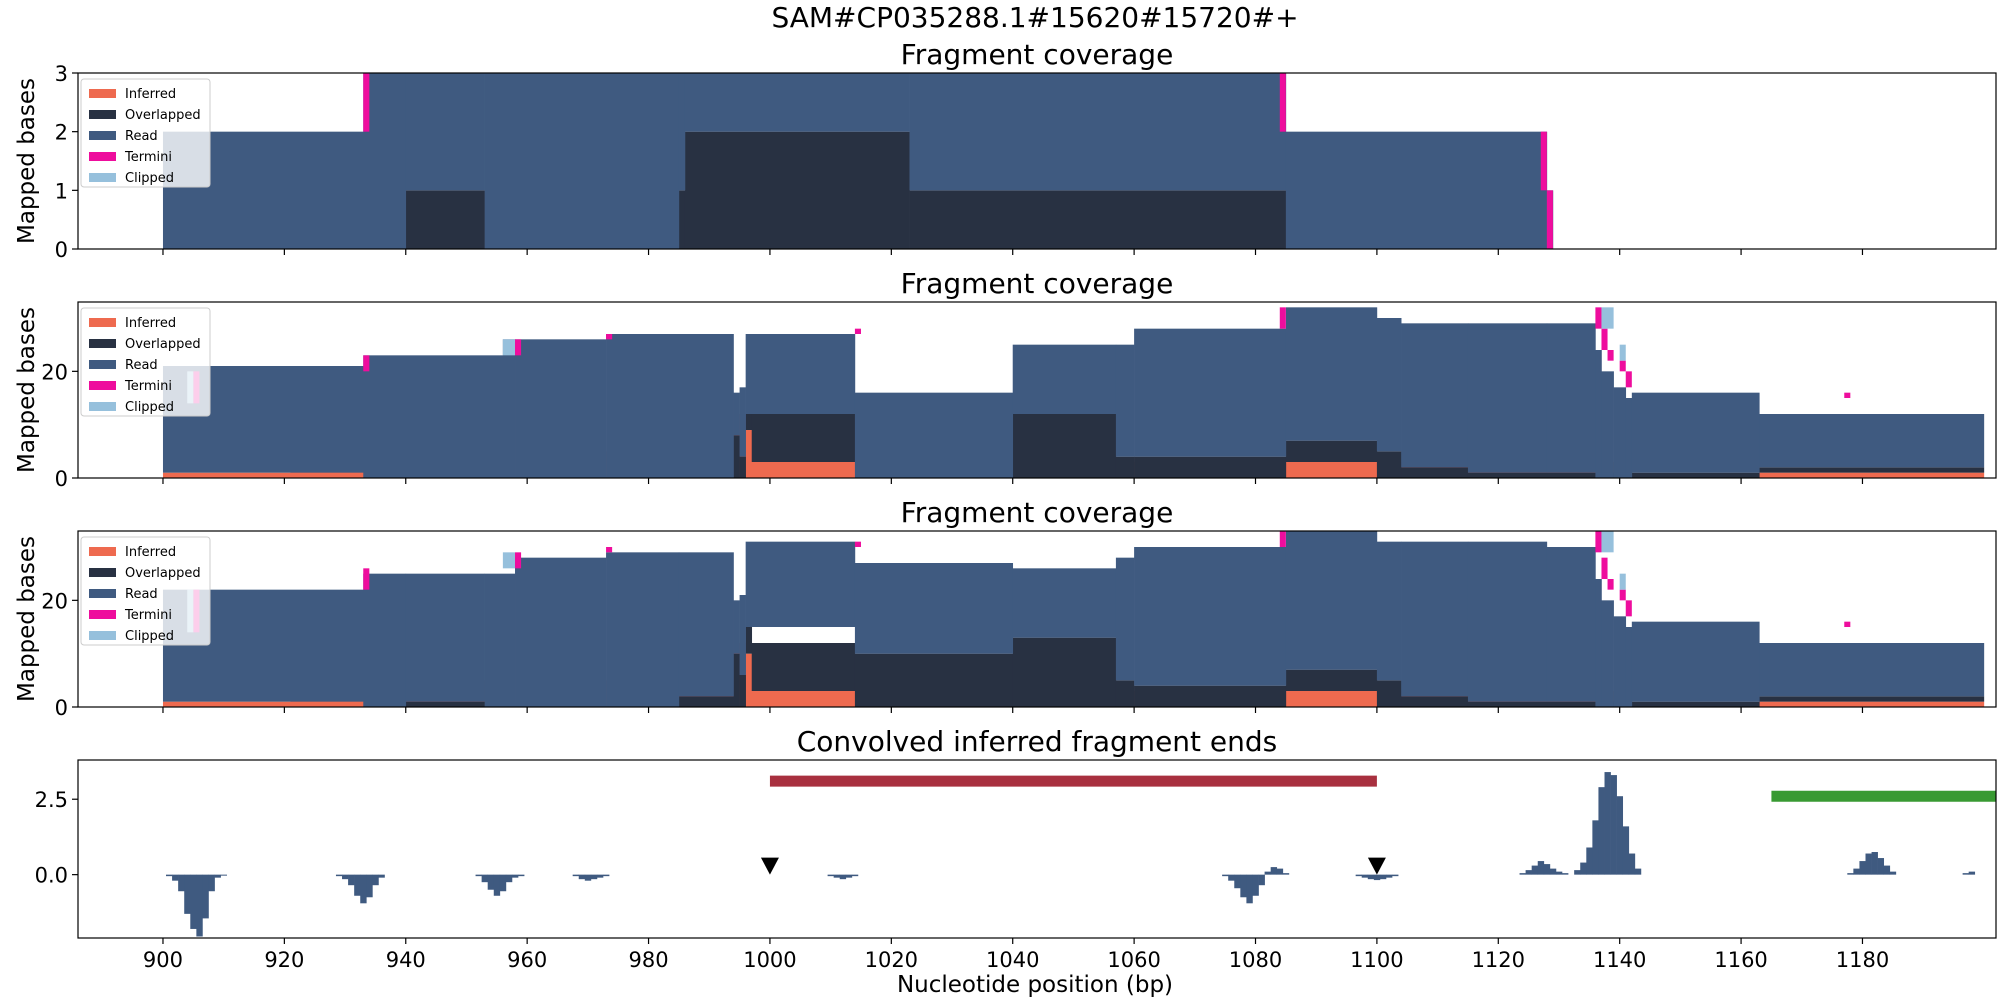 This screenshot has width=2000, height=1000. What do you see at coordinates (1255, 960) in the screenshot?
I see `x-tick-label: 1080` at bounding box center [1255, 960].